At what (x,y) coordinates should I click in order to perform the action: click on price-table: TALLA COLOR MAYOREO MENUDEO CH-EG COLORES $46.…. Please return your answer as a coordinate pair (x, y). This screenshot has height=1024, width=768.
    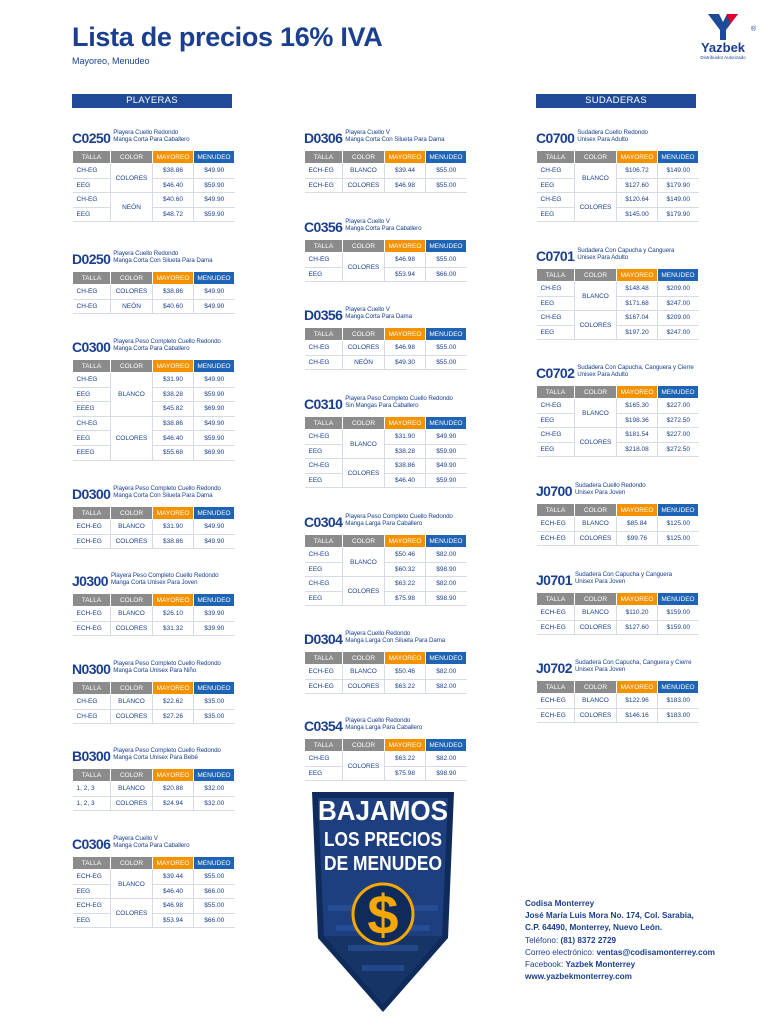
    Looking at the image, I should click on (385, 349).